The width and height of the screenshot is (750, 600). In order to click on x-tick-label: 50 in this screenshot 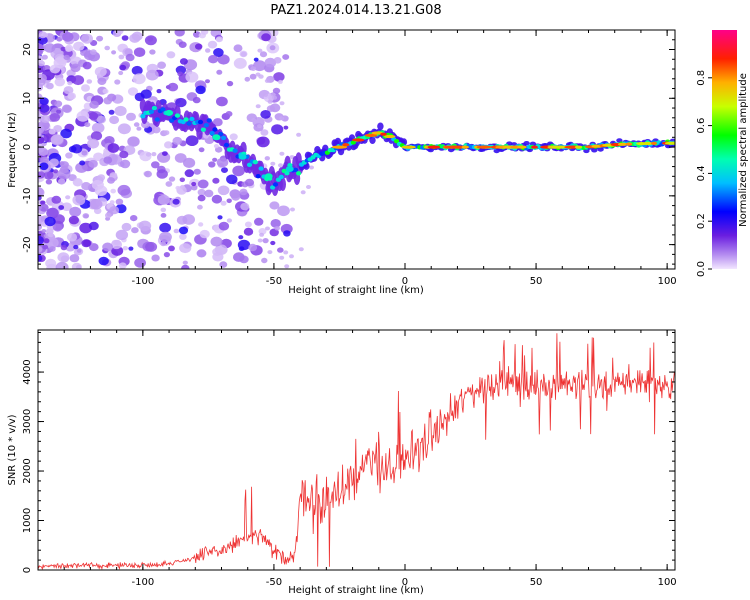, I will do `click(536, 281)`.